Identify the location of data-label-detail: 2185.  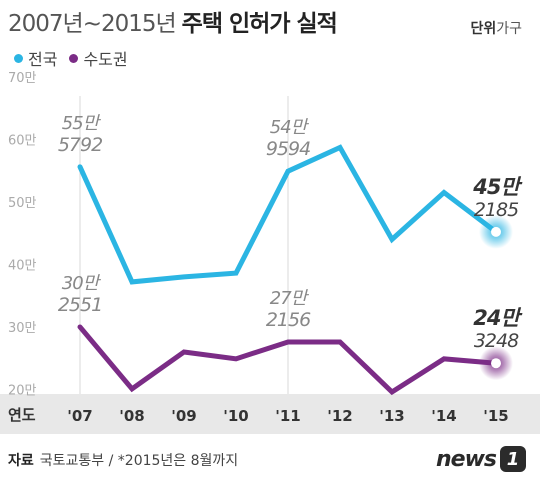
(496, 210).